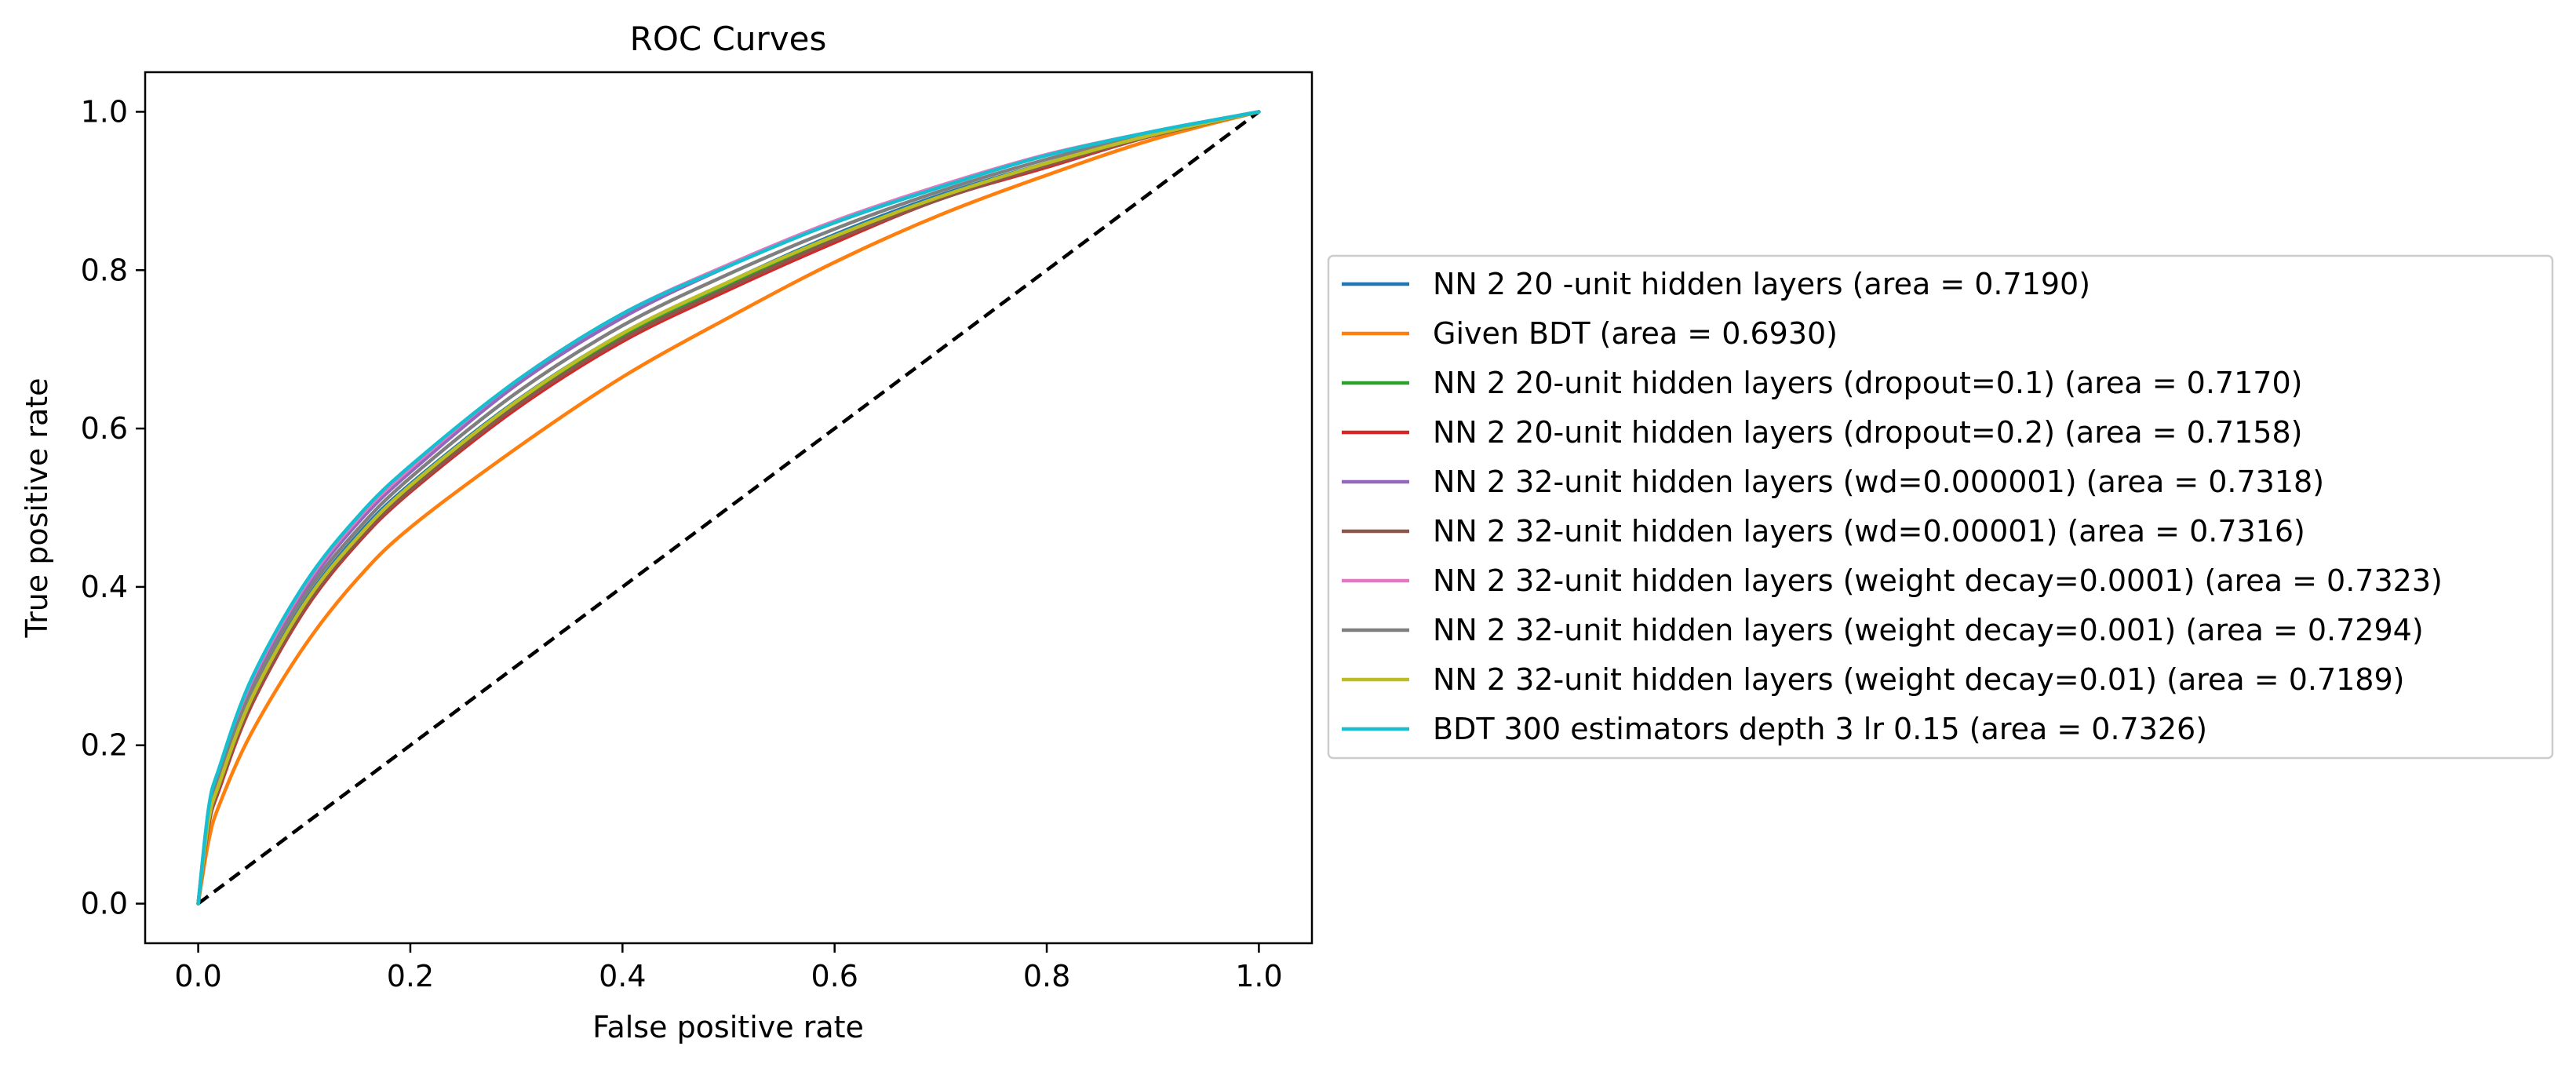  I want to click on y-axis-ticks: 0.0 0.2 0.4 0.6 0.8 1.0, so click(113, 507).